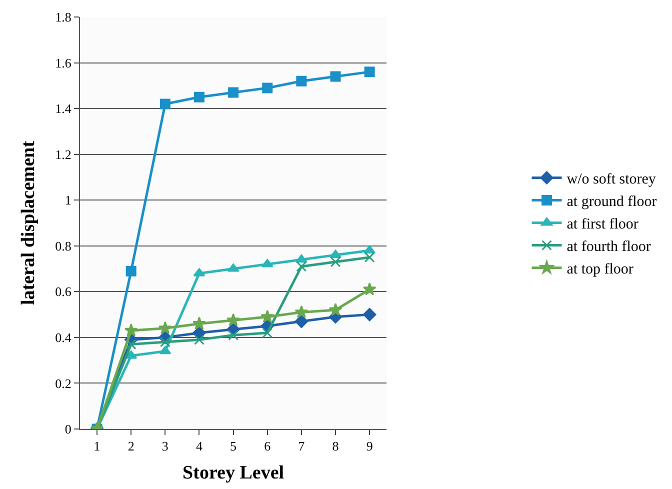 The image size is (672, 489). Describe the element at coordinates (63, 17) in the screenshot. I see `y-tick-label: 1.8` at that location.